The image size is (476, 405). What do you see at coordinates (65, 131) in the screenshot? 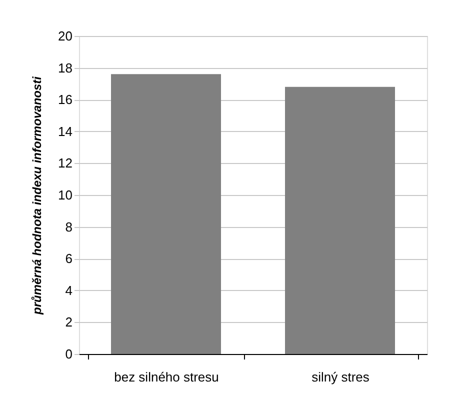
I see `y-tick-label: 14` at bounding box center [65, 131].